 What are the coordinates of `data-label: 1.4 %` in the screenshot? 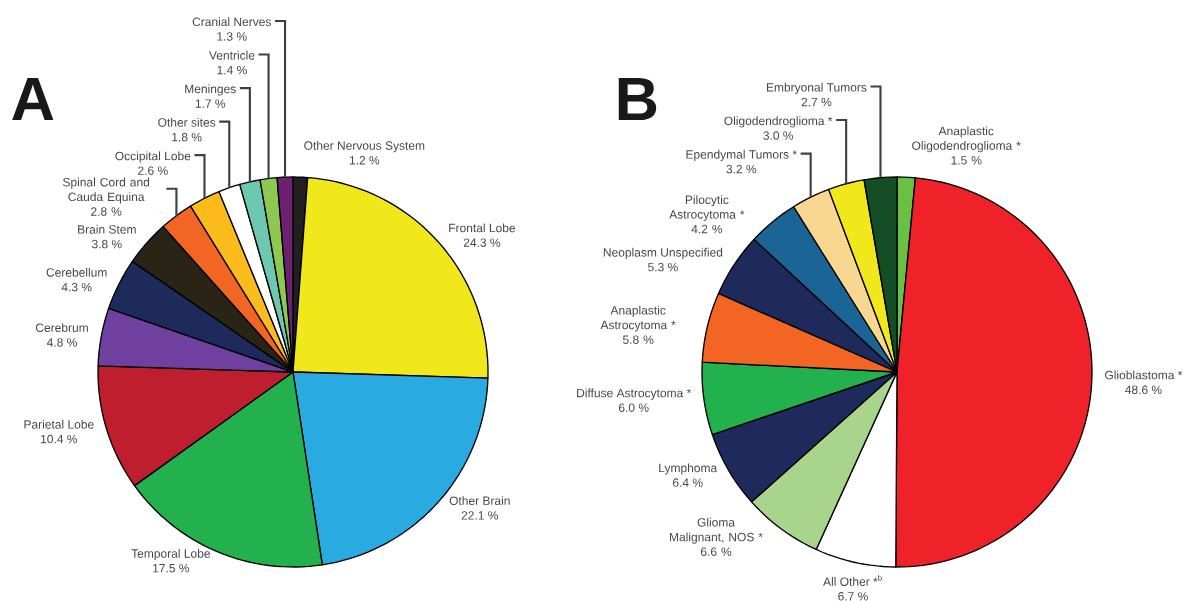 It's located at (232, 70).